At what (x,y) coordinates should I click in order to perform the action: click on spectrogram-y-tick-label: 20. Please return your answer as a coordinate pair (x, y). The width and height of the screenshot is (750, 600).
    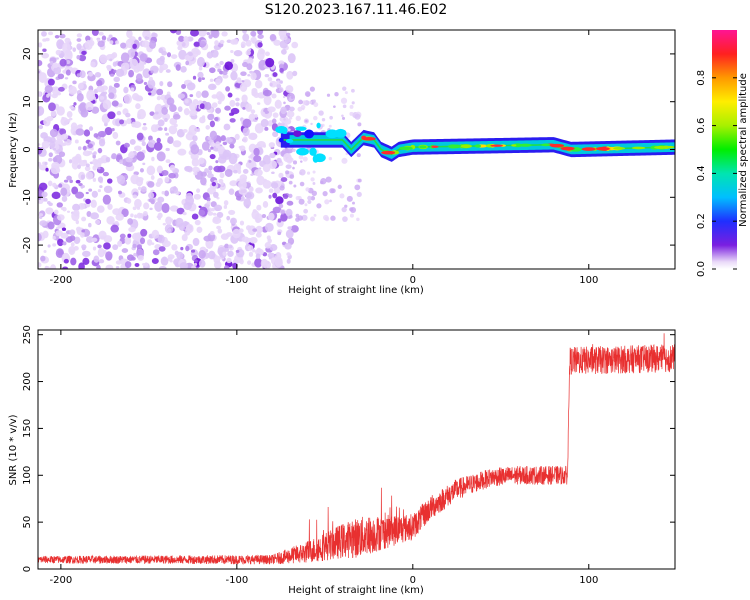
    Looking at the image, I should click on (27, 54).